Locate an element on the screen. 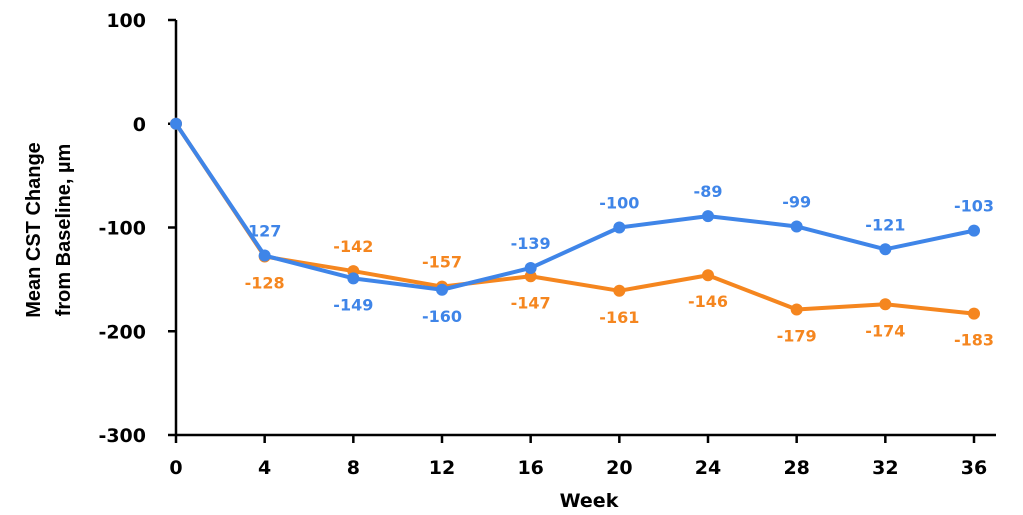 This screenshot has width=1023, height=515. x-axis-title: Week is located at coordinates (589, 501).